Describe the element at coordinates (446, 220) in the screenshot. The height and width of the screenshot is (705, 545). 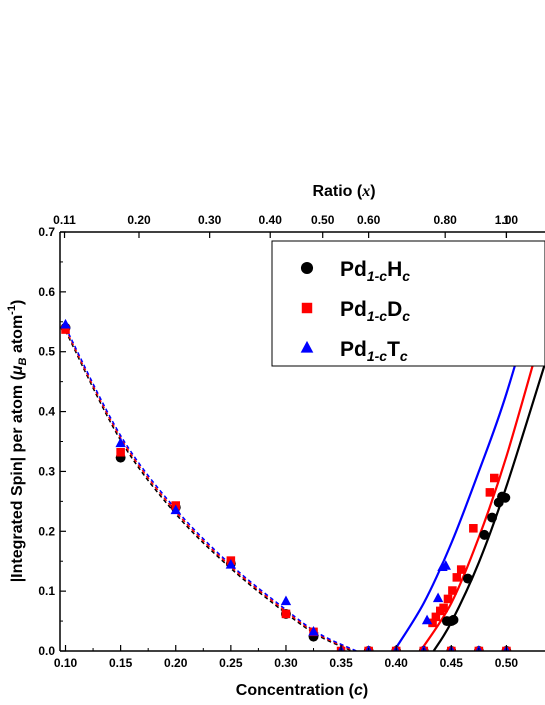
I see `top-tick-label-6: 0.80` at that location.